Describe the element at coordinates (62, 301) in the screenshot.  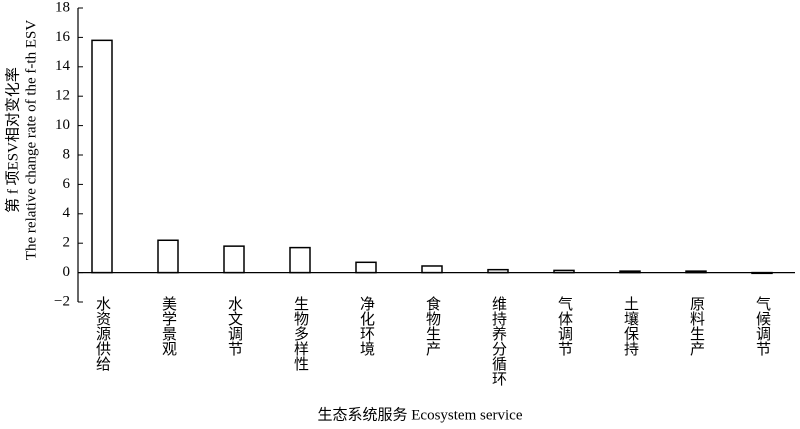
I see `y-tick-label: −2` at that location.